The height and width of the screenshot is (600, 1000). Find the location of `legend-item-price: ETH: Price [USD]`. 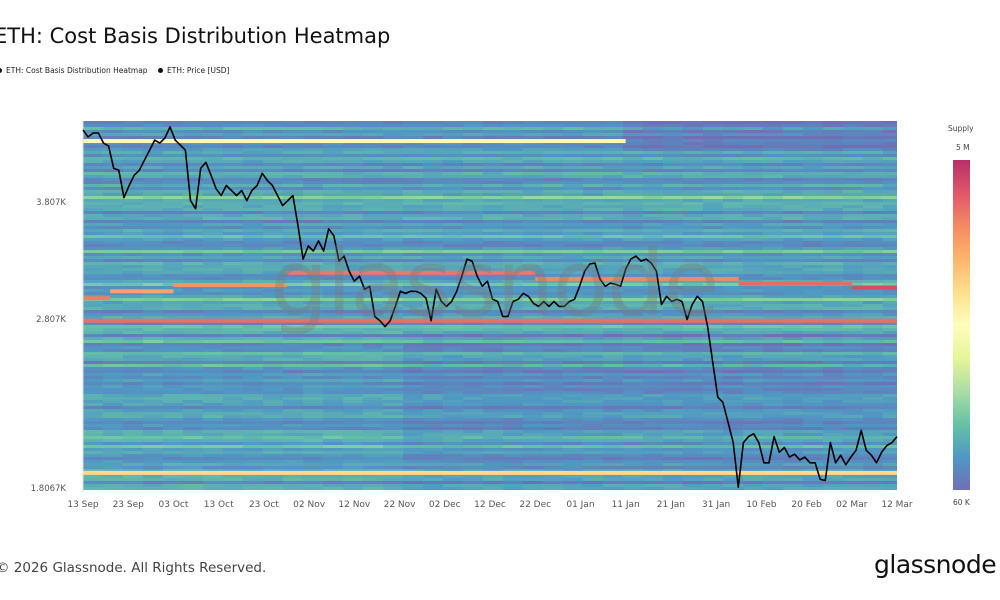

legend-item-price: ETH: Price [USD] is located at coordinates (193, 70).